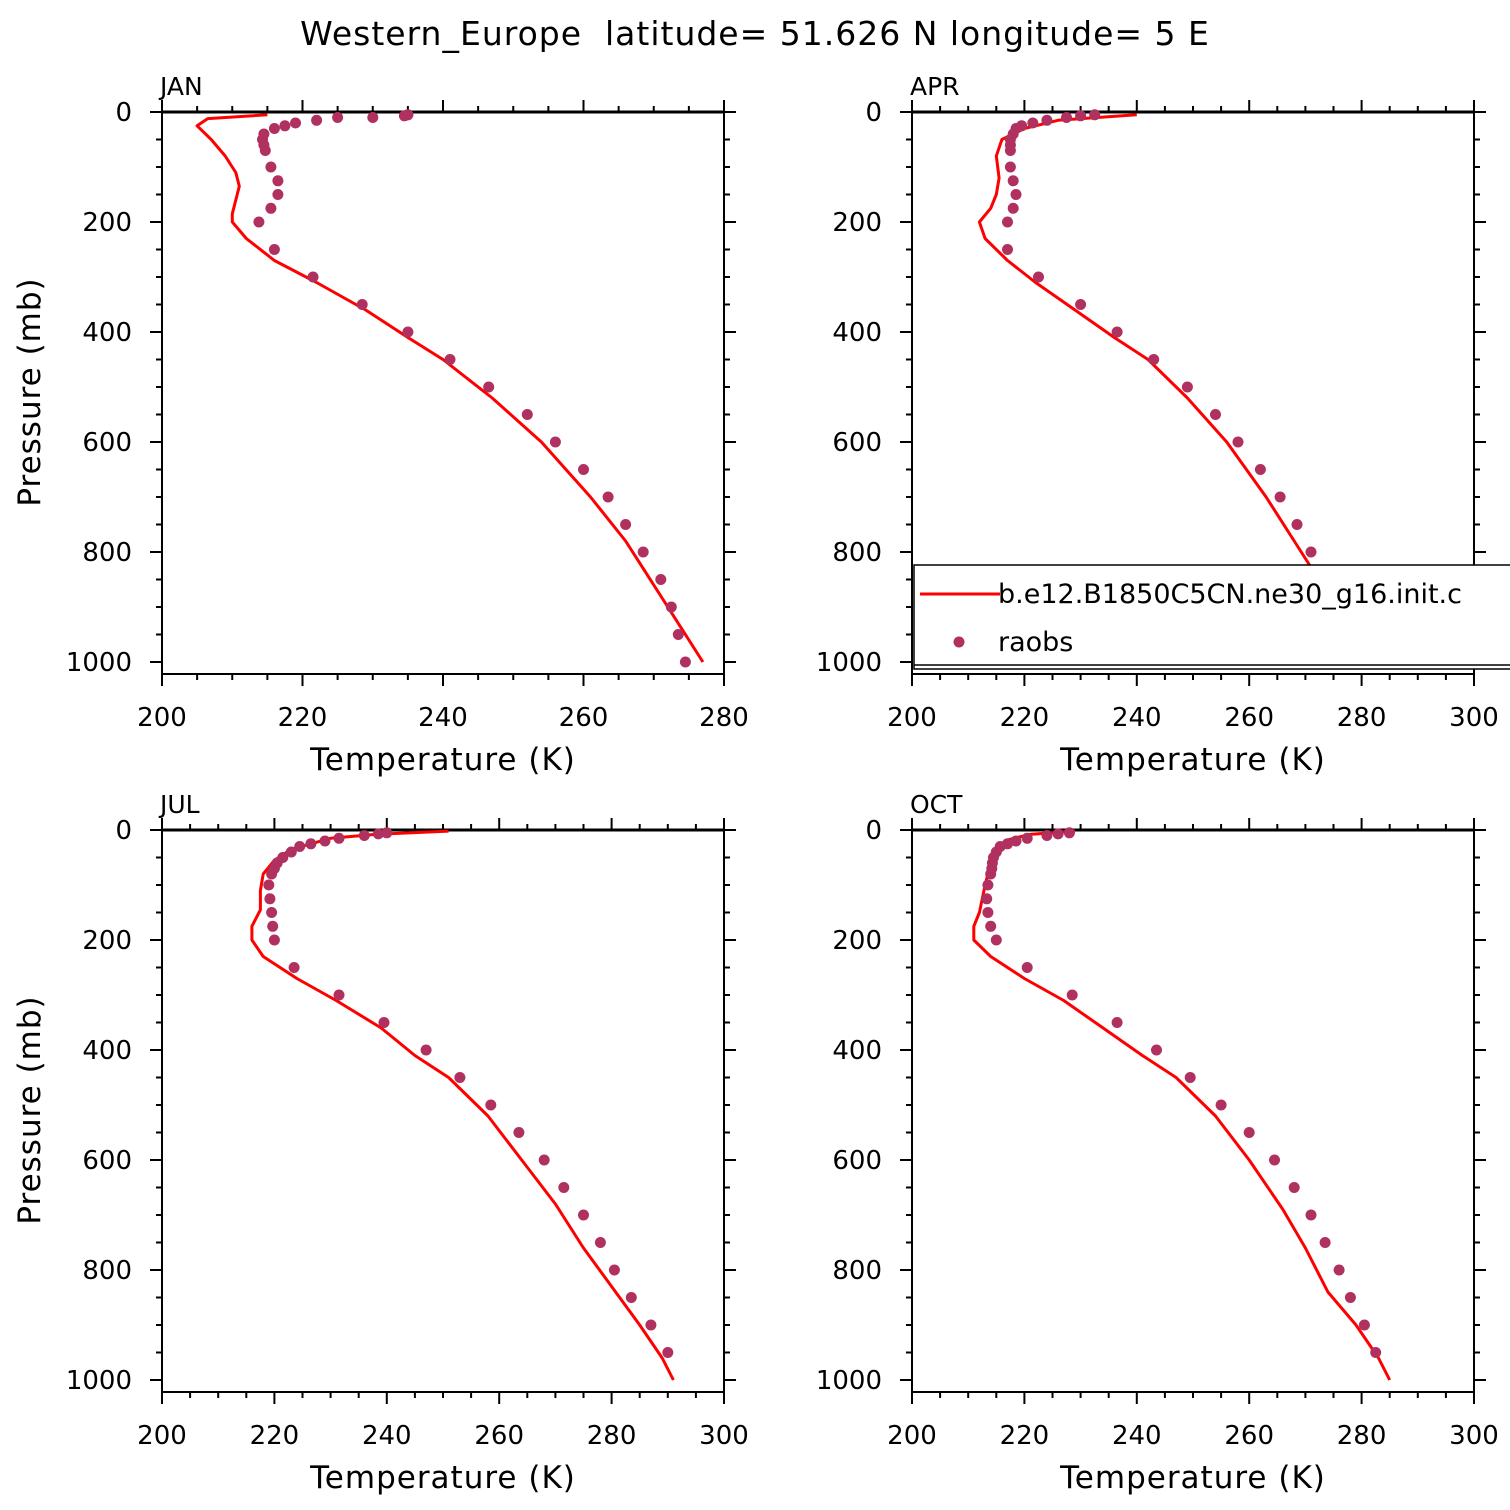  Describe the element at coordinates (180, 86) in the screenshot. I see `panel-label: JAN` at that location.